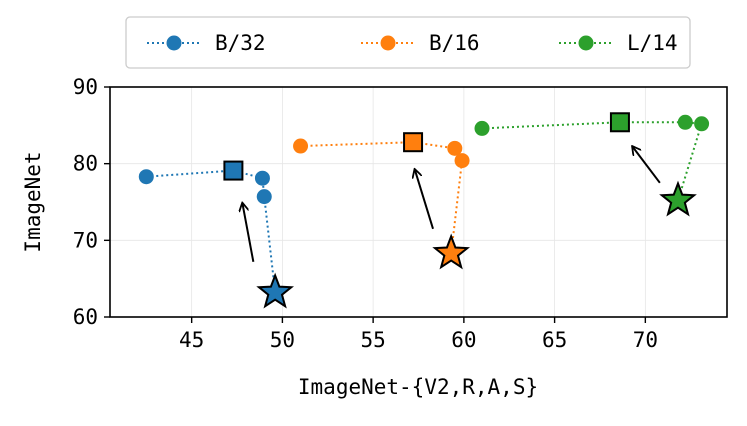 The height and width of the screenshot is (426, 747). Describe the element at coordinates (408, 42) in the screenshot. I see `legend: B/32 B/16 L/14` at that location.